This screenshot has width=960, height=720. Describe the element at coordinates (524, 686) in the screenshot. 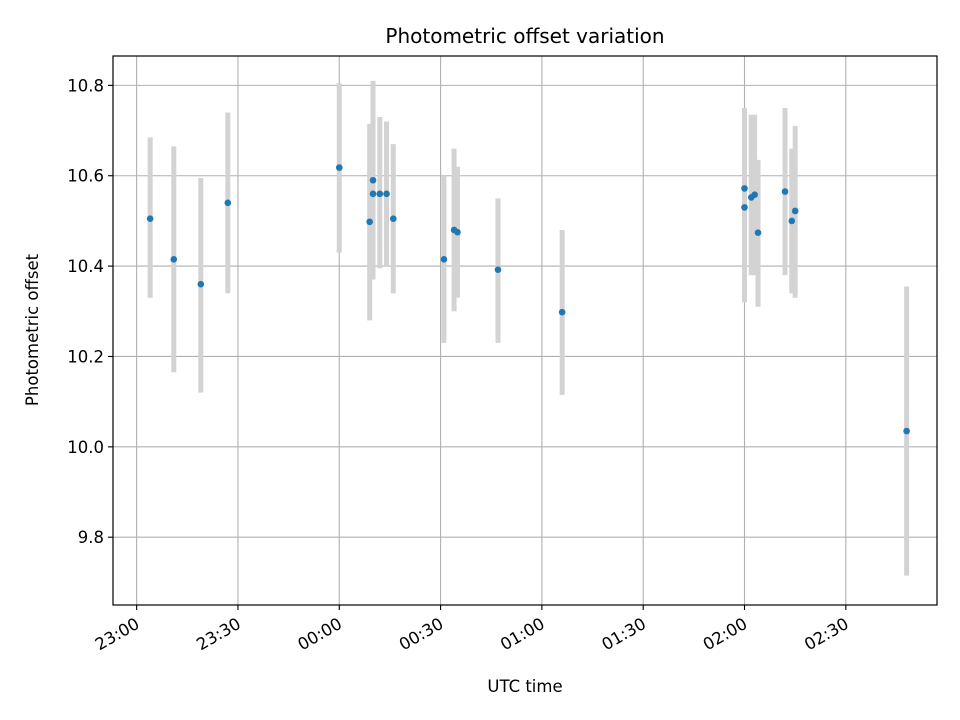

I see `x-axis-label: UTC time` at that location.